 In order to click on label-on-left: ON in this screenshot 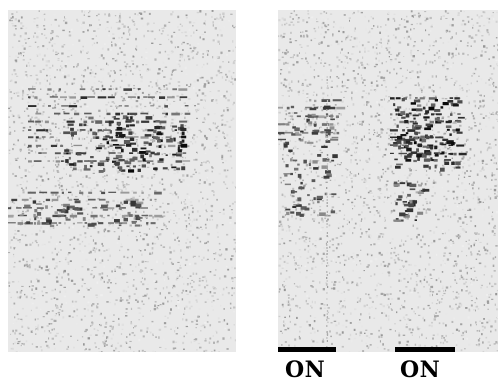, I will do `click(305, 370)`.